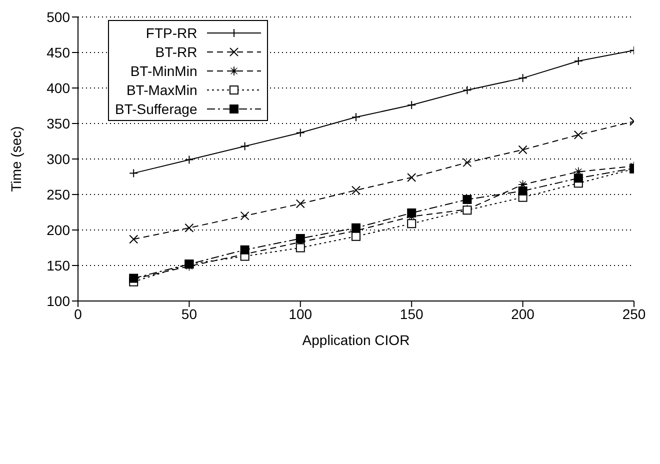 This screenshot has width=660, height=464. What do you see at coordinates (58, 158) in the screenshot?
I see `y-tick-label: 300` at bounding box center [58, 158].